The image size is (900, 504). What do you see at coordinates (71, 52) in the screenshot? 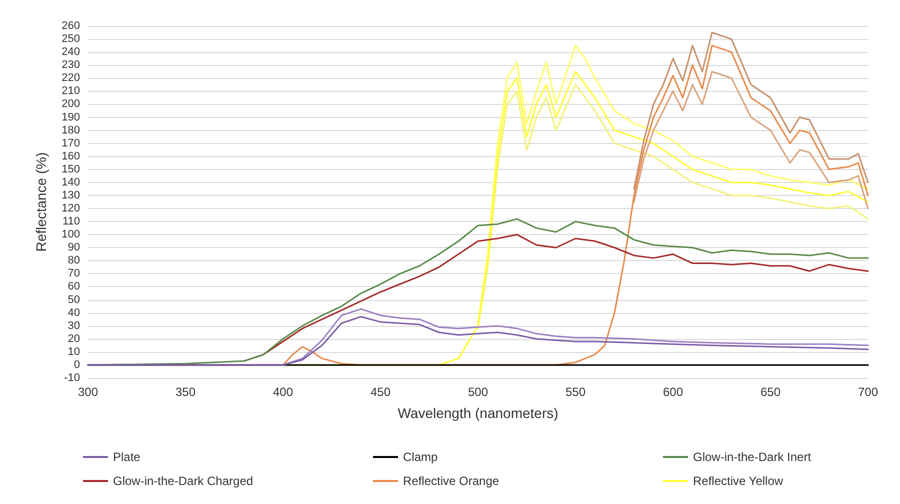
I see `y-tick-label: 240` at bounding box center [71, 52].